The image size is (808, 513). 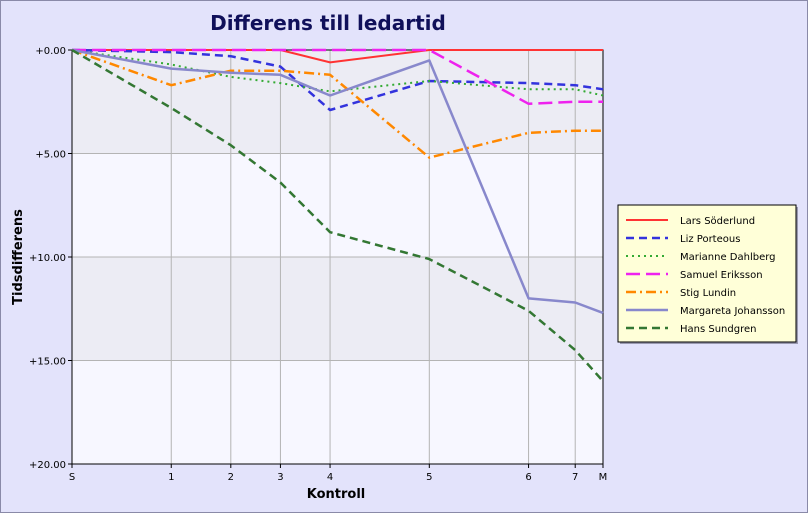 I want to click on x-tick-label: 2, so click(x=231, y=477).